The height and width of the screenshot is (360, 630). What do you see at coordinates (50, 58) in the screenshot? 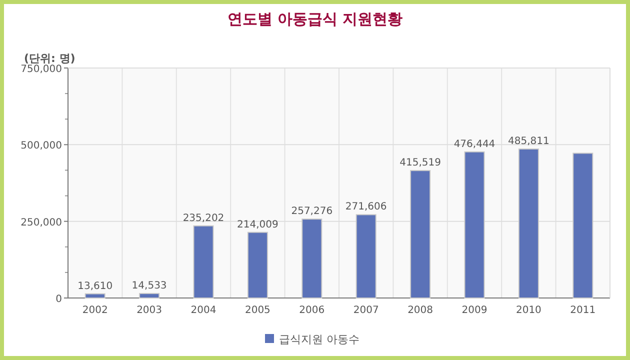
I see `y-axis-title: (단위: 명)` at bounding box center [50, 58].